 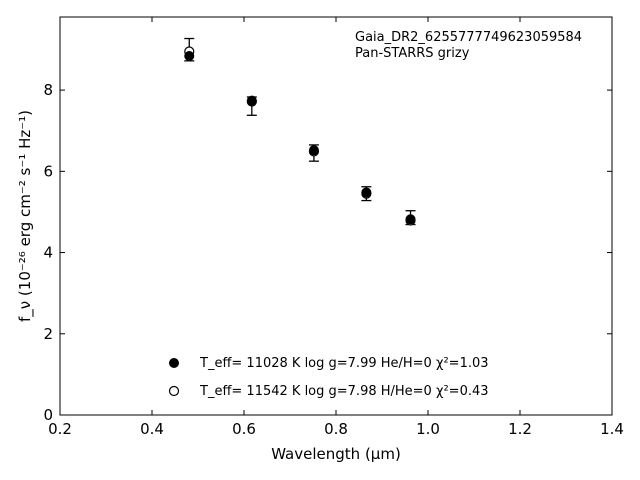 What do you see at coordinates (412, 53) in the screenshot?
I see `annotation-survey: Pan-STARRS grizy` at bounding box center [412, 53].